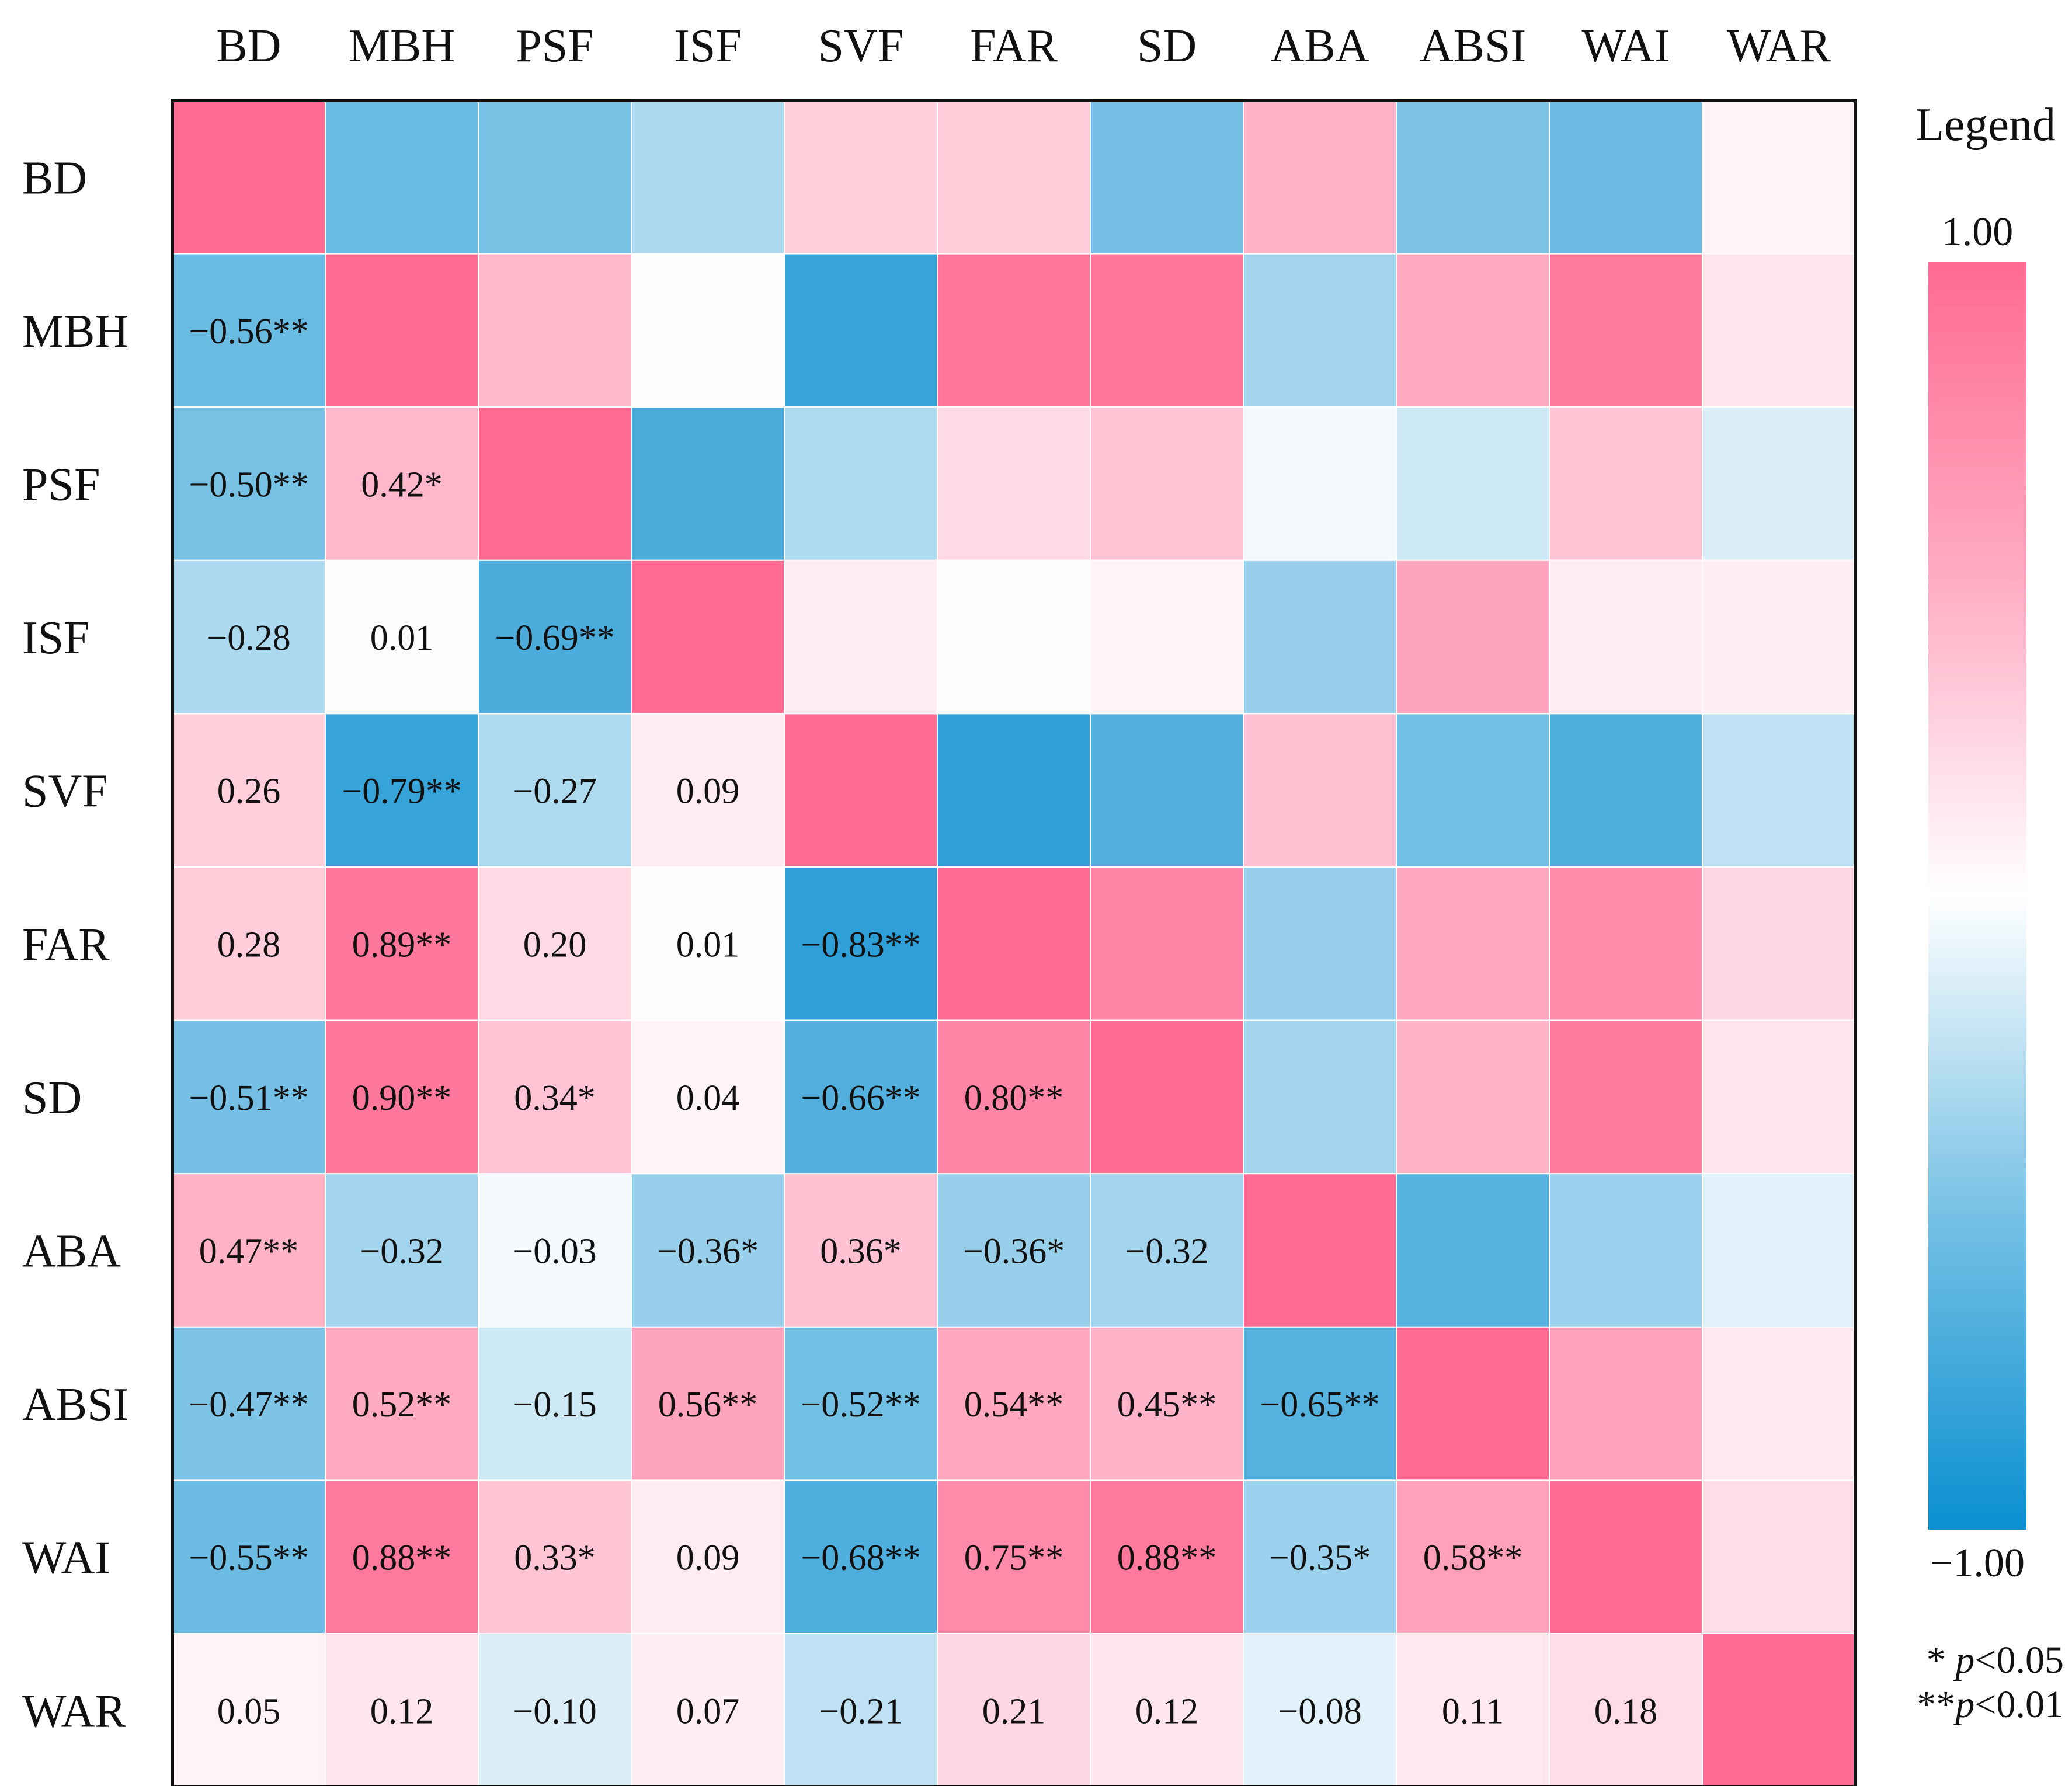 The width and height of the screenshot is (2072, 1786). What do you see at coordinates (861, 177) in the screenshot?
I see `heatmap-cell-bd-svf` at bounding box center [861, 177].